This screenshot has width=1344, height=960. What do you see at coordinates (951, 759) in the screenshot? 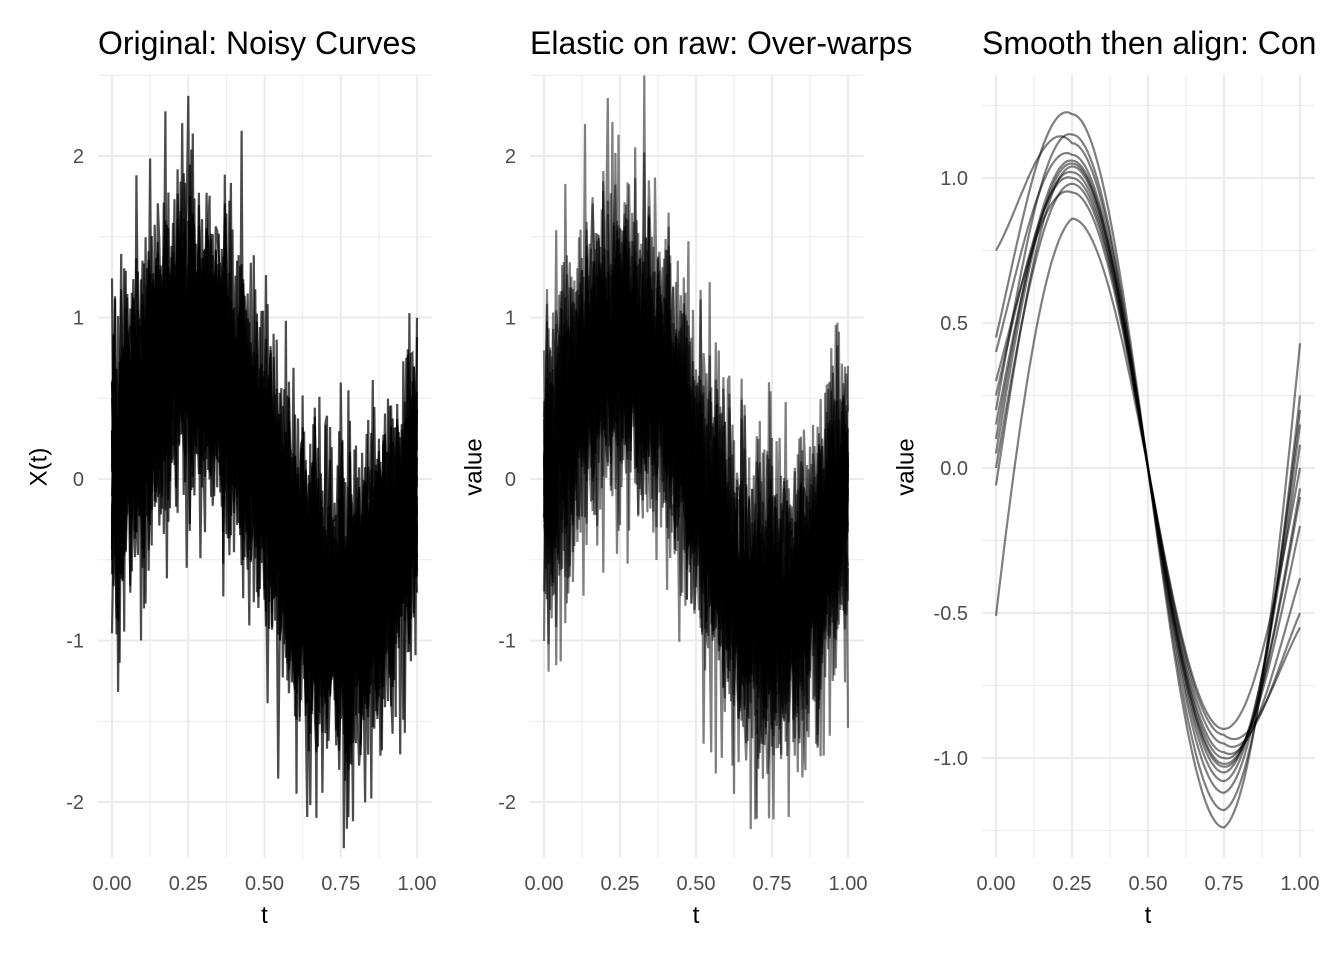
I see `y-tick-label: -1.0` at bounding box center [951, 759].